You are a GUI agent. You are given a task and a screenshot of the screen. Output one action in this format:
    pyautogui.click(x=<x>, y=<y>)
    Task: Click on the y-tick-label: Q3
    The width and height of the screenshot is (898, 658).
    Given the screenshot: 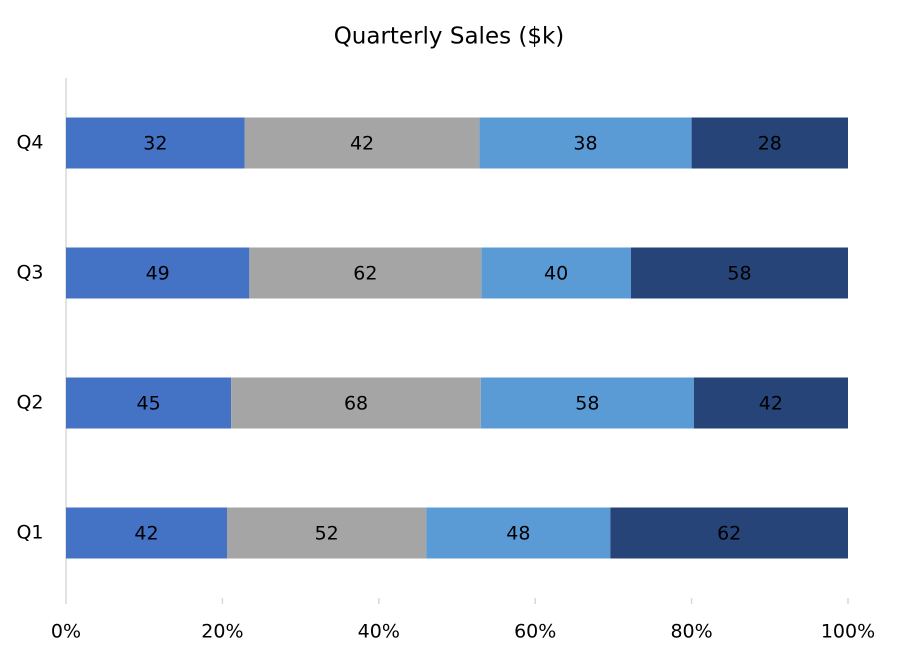 What is the action you would take?
    pyautogui.click(x=29, y=273)
    